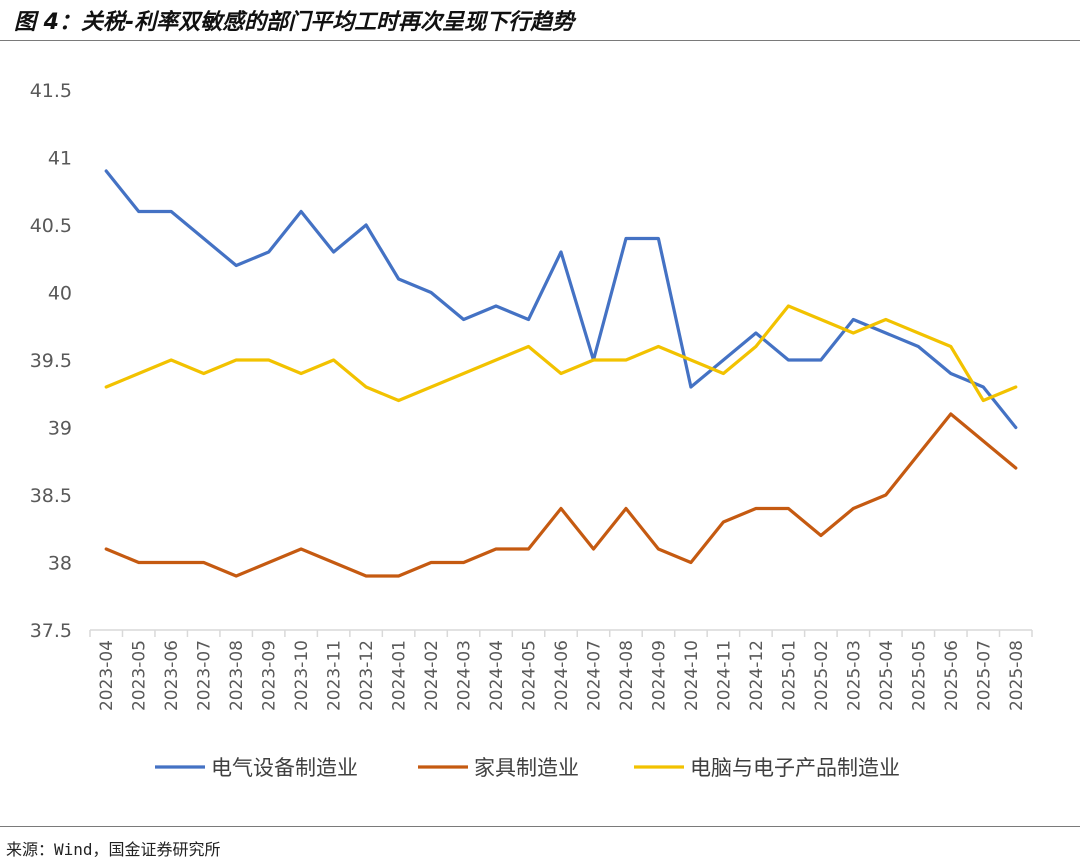  What do you see at coordinates (60, 159) in the screenshot?
I see `y-tick-label: 41` at bounding box center [60, 159].